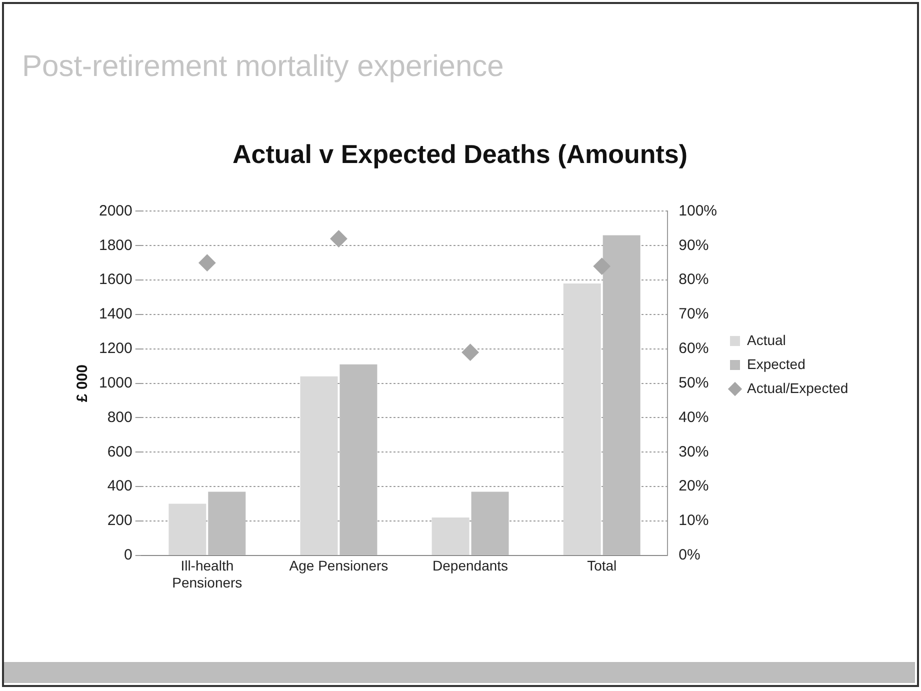 The height and width of the screenshot is (691, 921). Describe the element at coordinates (693, 383) in the screenshot. I see `y2-tick-label: 50%` at that location.